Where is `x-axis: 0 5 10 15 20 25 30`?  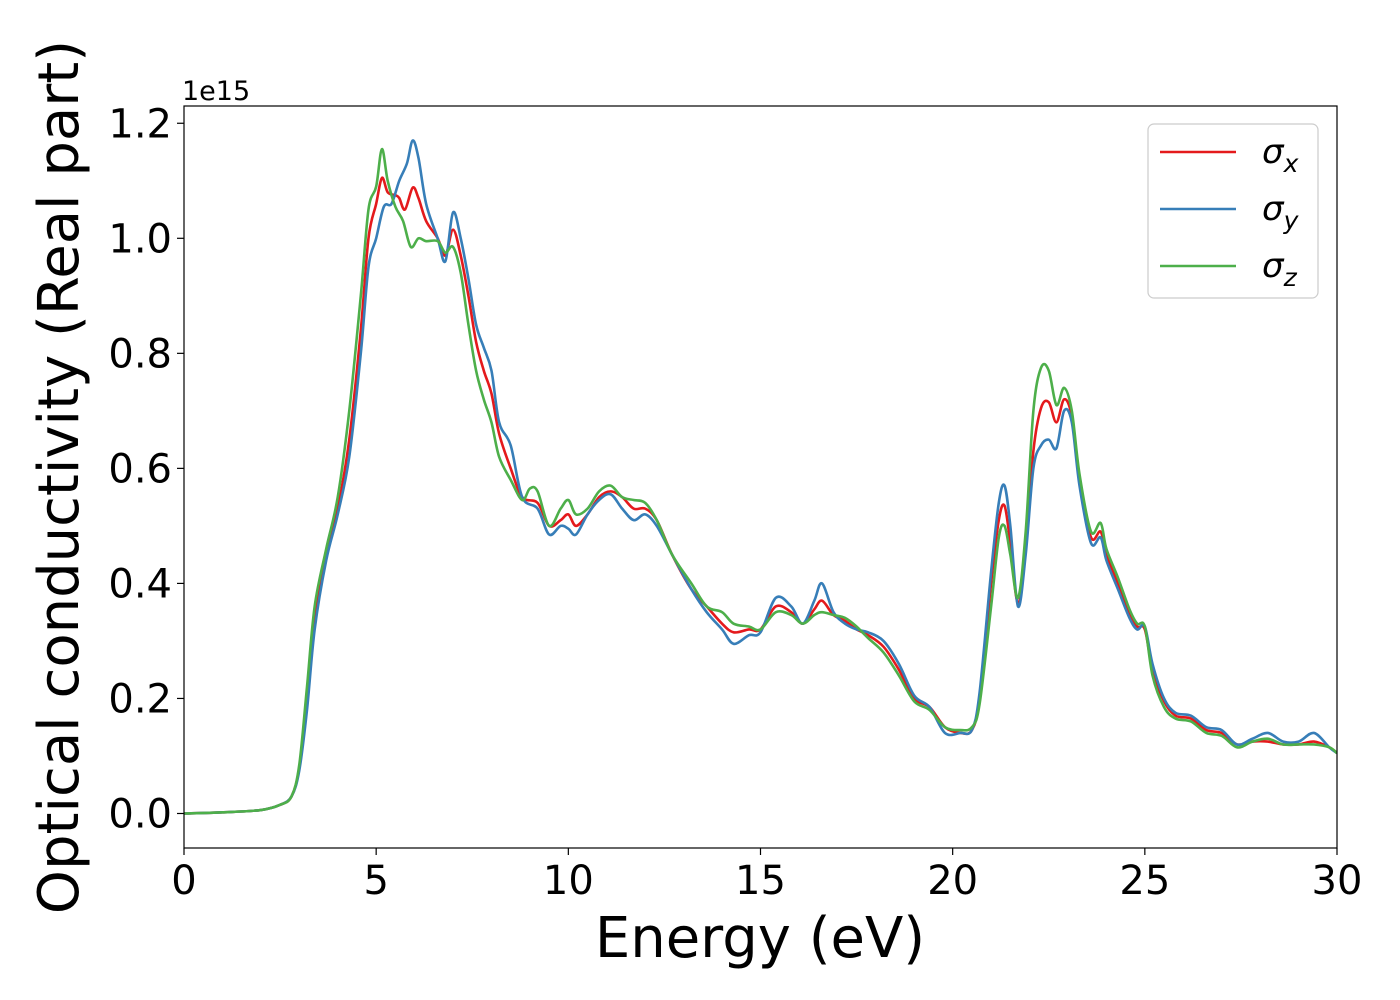
x-axis: 0 5 10 15 20 25 30 is located at coordinates (766, 876).